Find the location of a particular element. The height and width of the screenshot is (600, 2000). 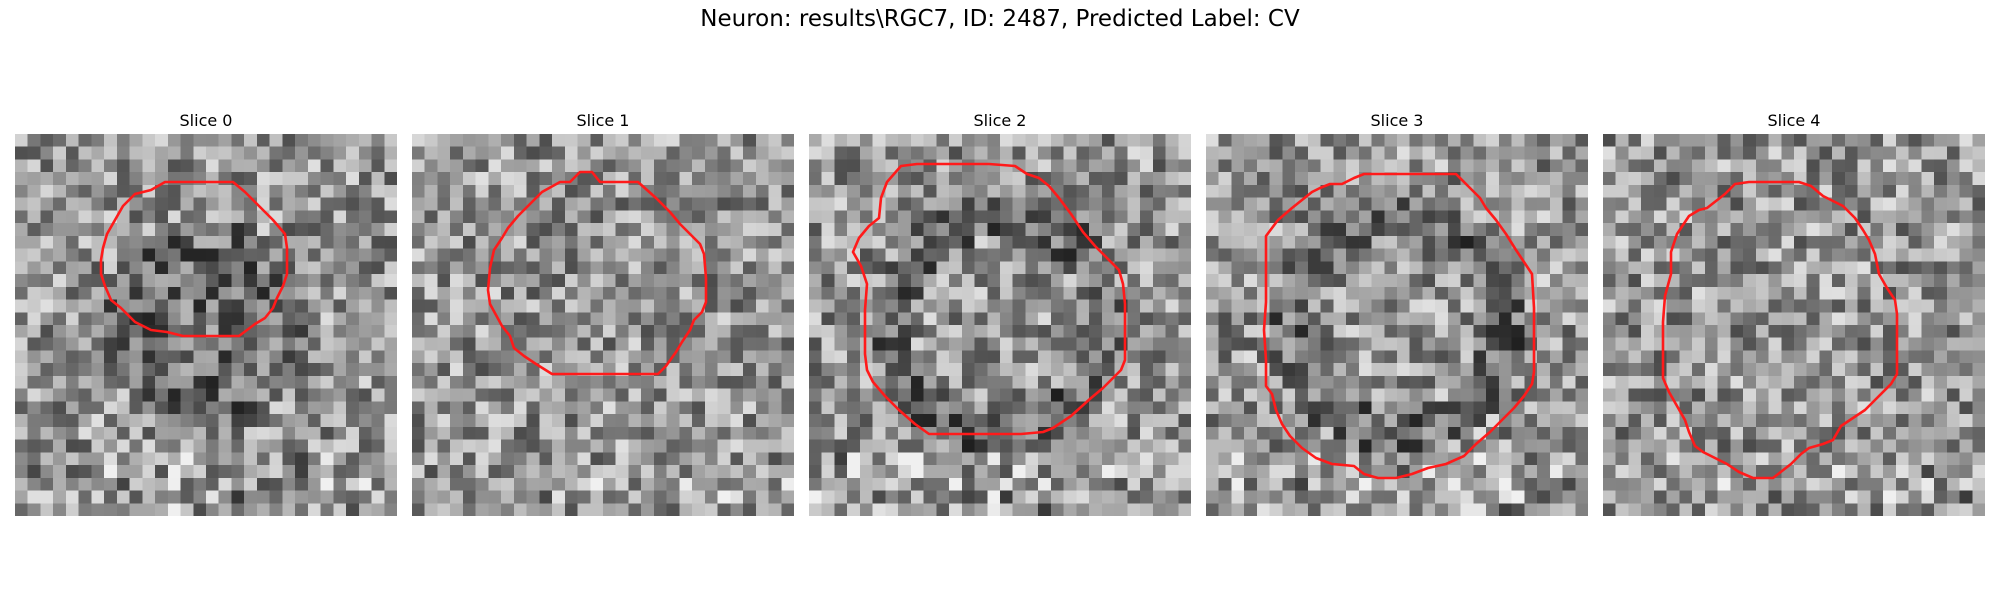

slice-panel-0: Slice 0 is located at coordinates (206, 312).